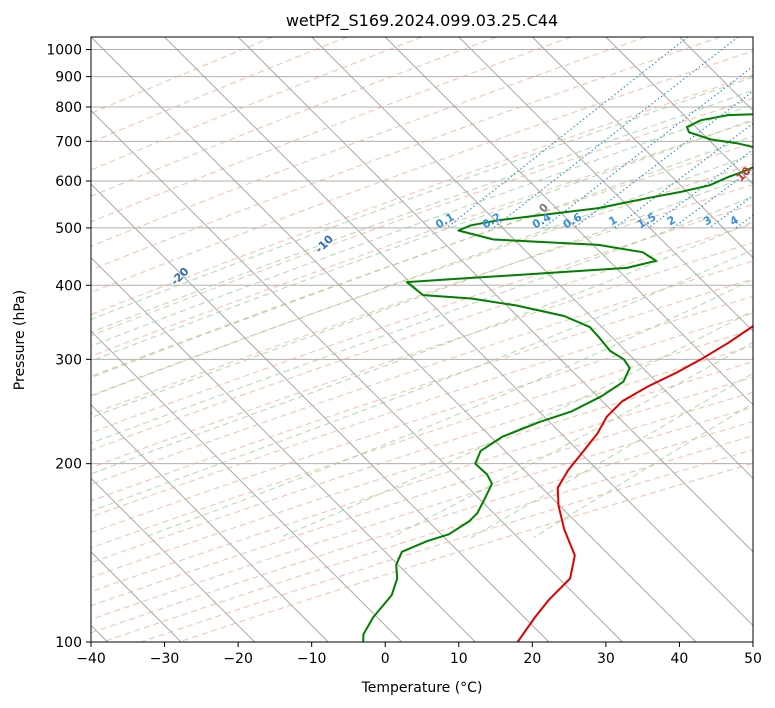 The width and height of the screenshot is (775, 708). What do you see at coordinates (532, 659) in the screenshot?
I see `x-tick-label: 20` at bounding box center [532, 659].